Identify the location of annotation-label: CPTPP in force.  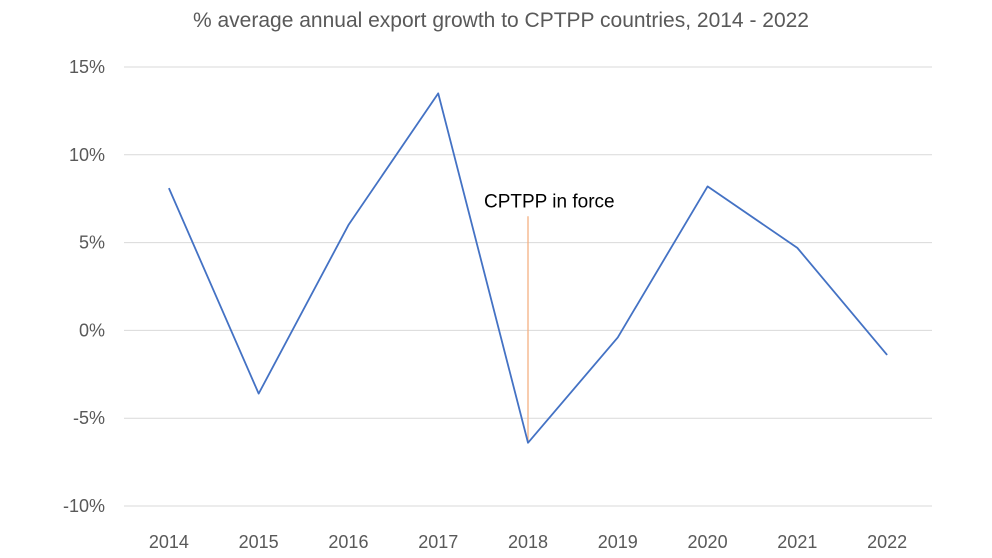
(549, 201).